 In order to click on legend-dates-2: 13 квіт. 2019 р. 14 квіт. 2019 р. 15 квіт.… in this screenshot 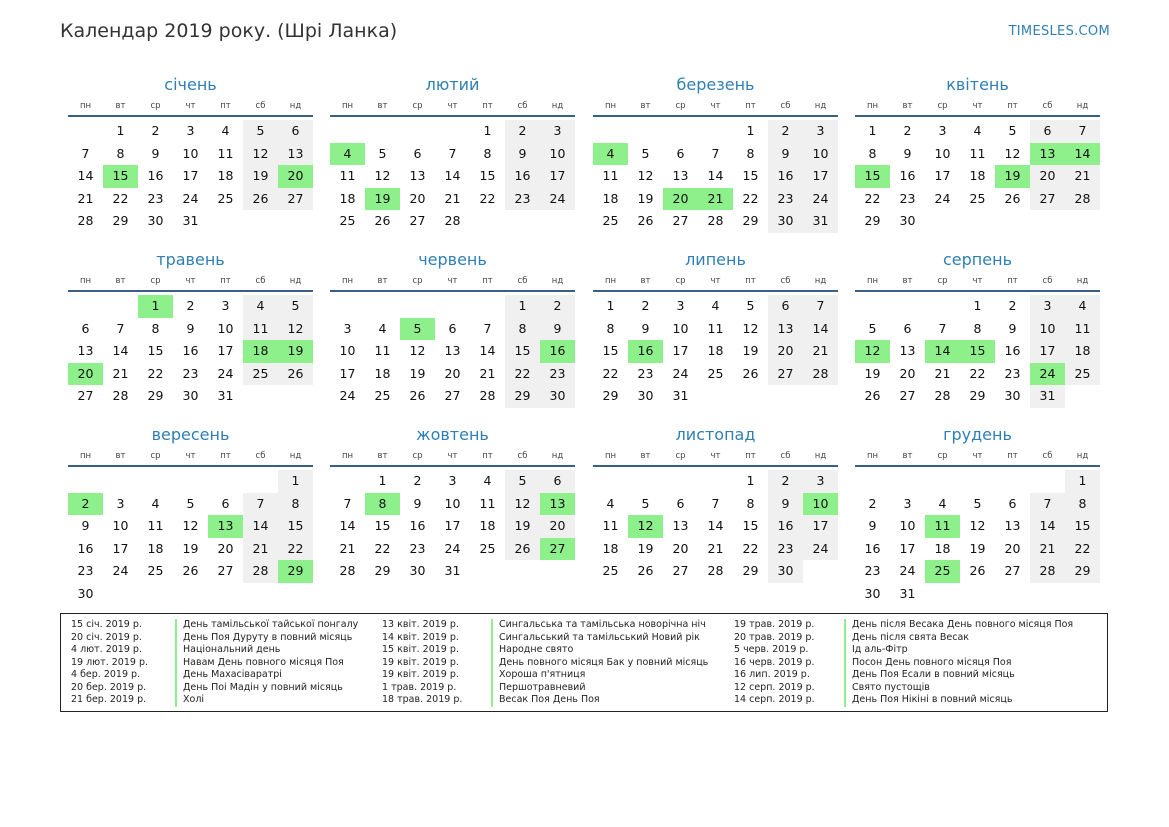, I will do `click(422, 663)`.